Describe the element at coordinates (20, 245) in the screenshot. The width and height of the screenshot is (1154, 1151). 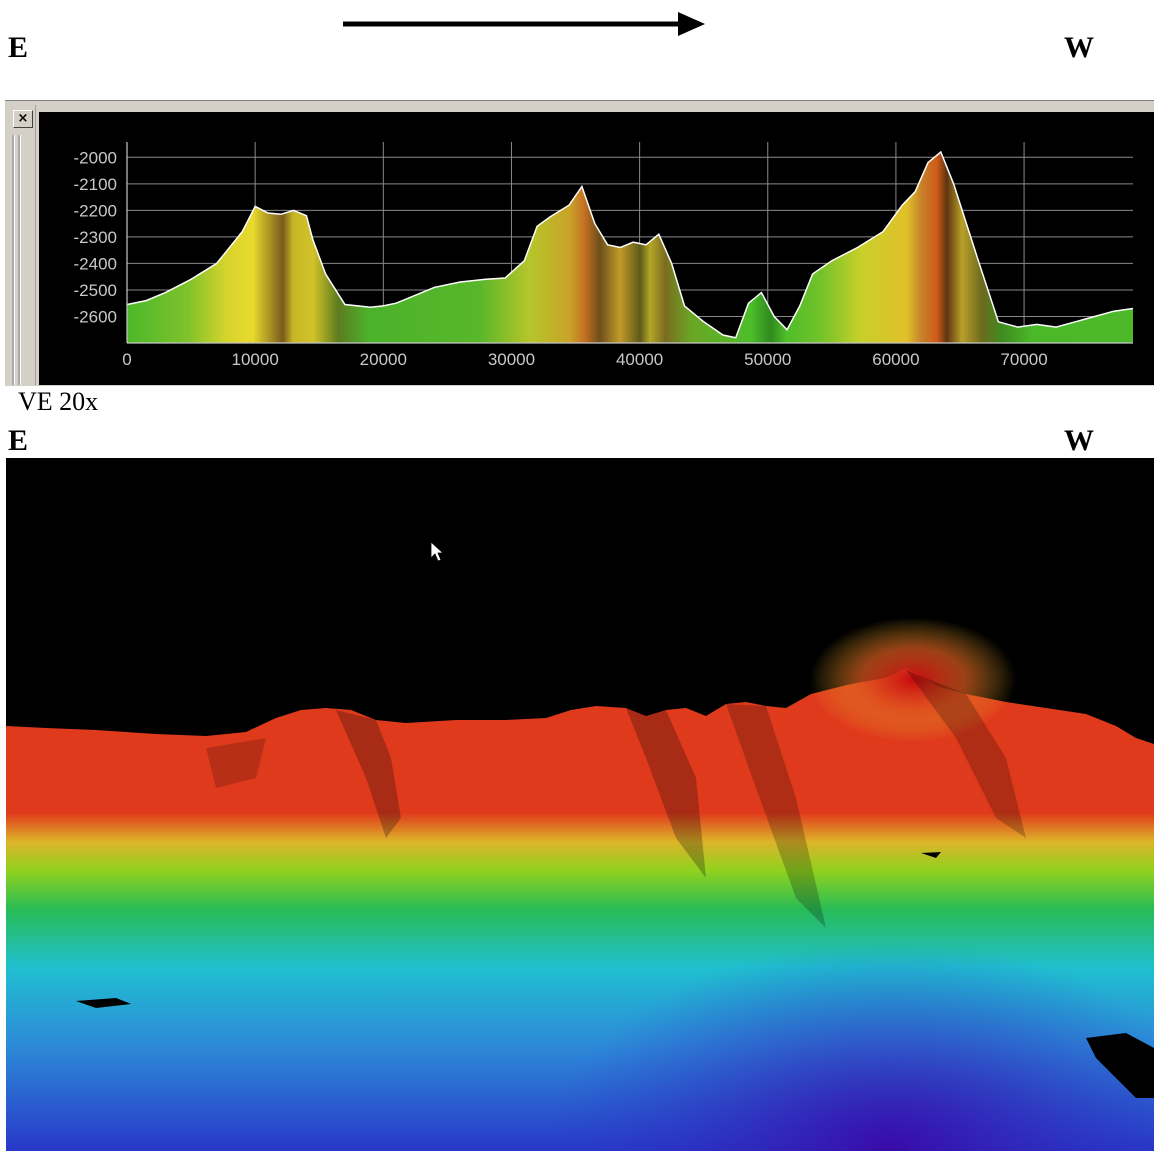
I see `window-side-panel` at that location.